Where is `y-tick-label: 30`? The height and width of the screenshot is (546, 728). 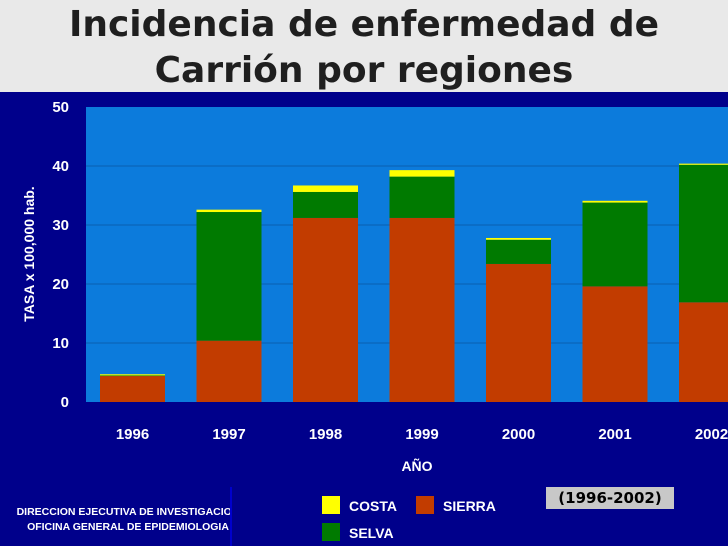 y-tick-label: 30 is located at coordinates (60, 225).